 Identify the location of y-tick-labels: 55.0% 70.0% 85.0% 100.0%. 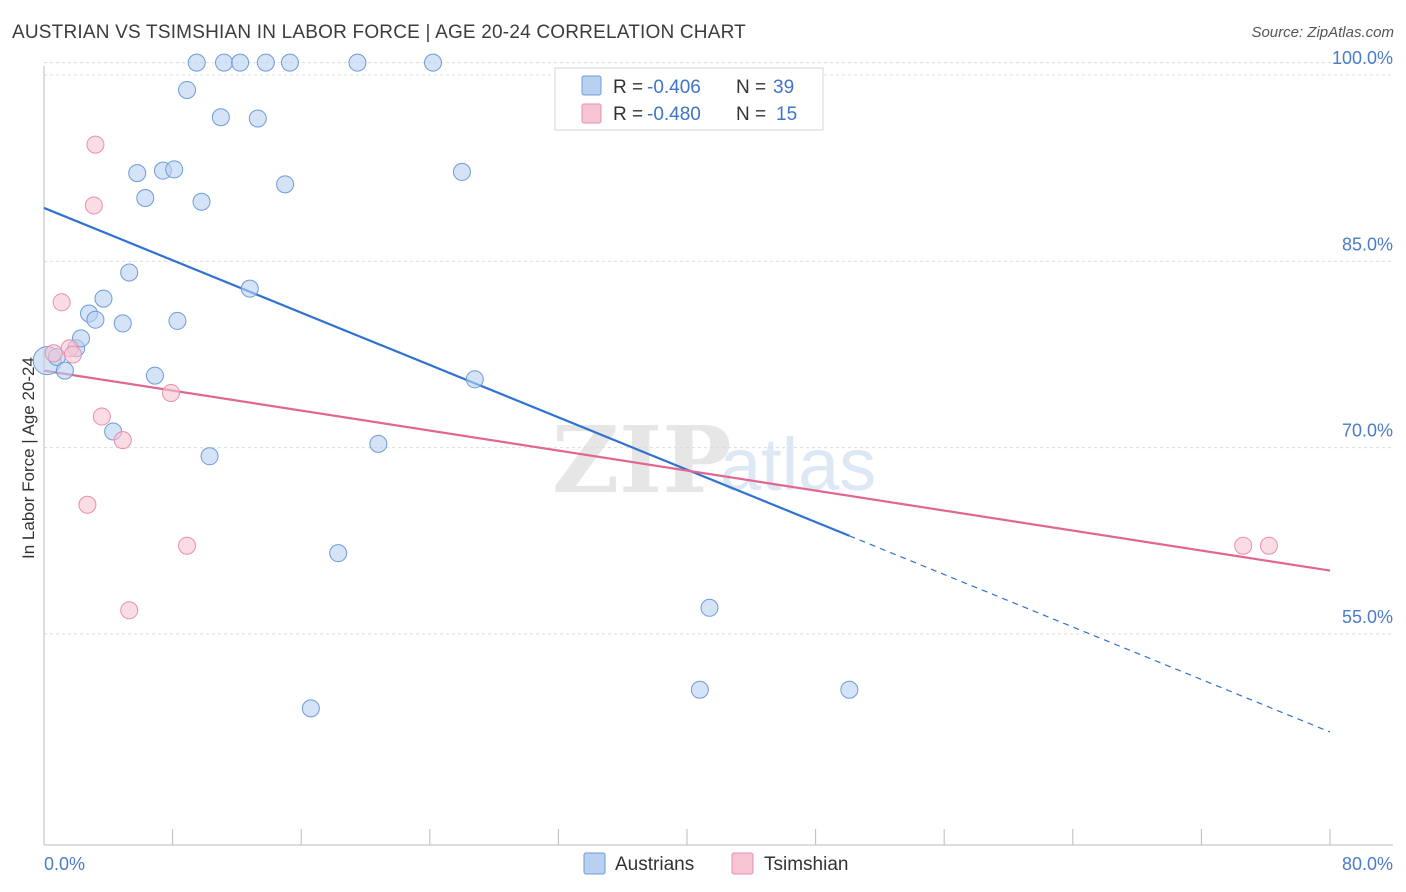
(1362, 337).